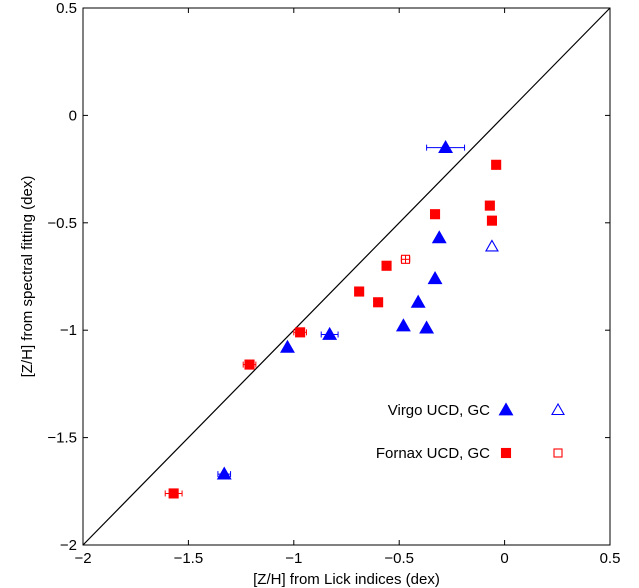  Describe the element at coordinates (506, 409) in the screenshot. I see `legend-marker-virgo-ucd` at that location.